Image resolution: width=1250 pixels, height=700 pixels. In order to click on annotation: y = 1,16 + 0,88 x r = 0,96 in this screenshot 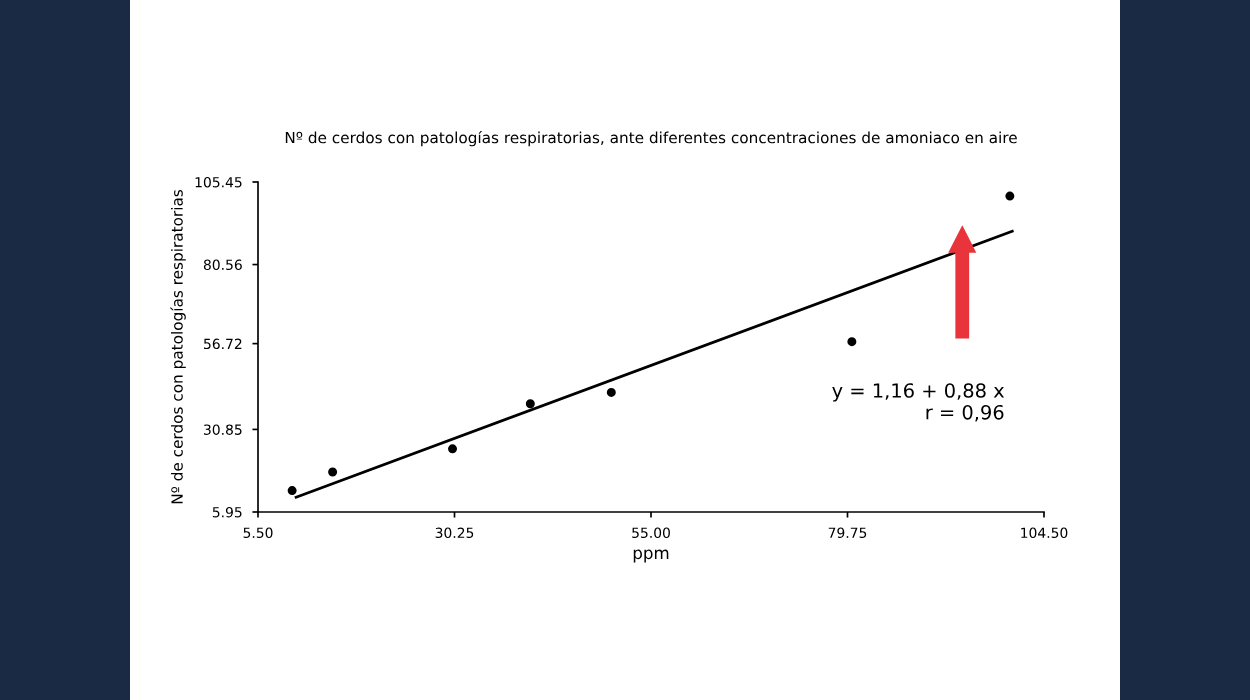, I will do `click(918, 402)`.